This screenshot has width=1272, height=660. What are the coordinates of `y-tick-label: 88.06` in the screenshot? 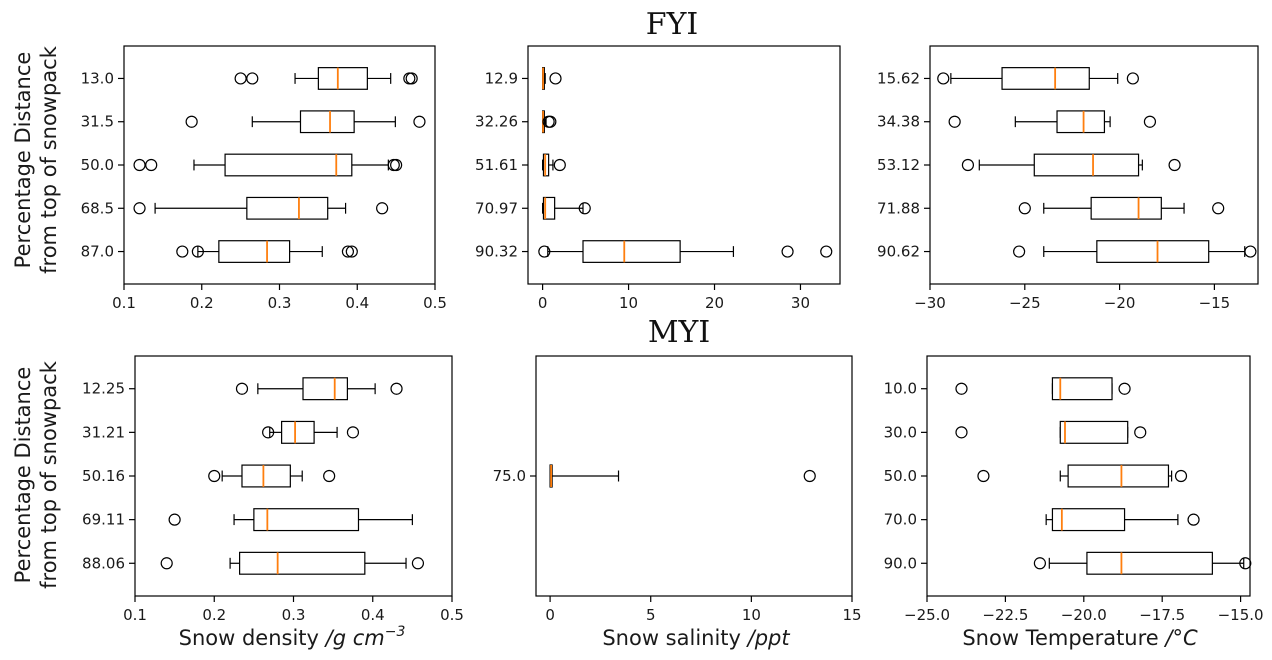 It's located at (103, 563).